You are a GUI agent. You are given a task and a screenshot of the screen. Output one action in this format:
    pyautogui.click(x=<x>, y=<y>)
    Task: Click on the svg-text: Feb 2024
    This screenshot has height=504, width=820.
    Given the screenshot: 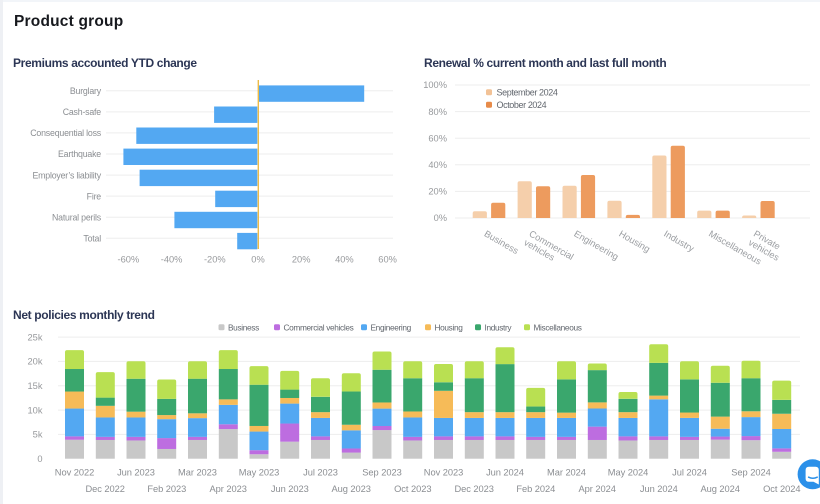 What is the action you would take?
    pyautogui.click(x=535, y=489)
    